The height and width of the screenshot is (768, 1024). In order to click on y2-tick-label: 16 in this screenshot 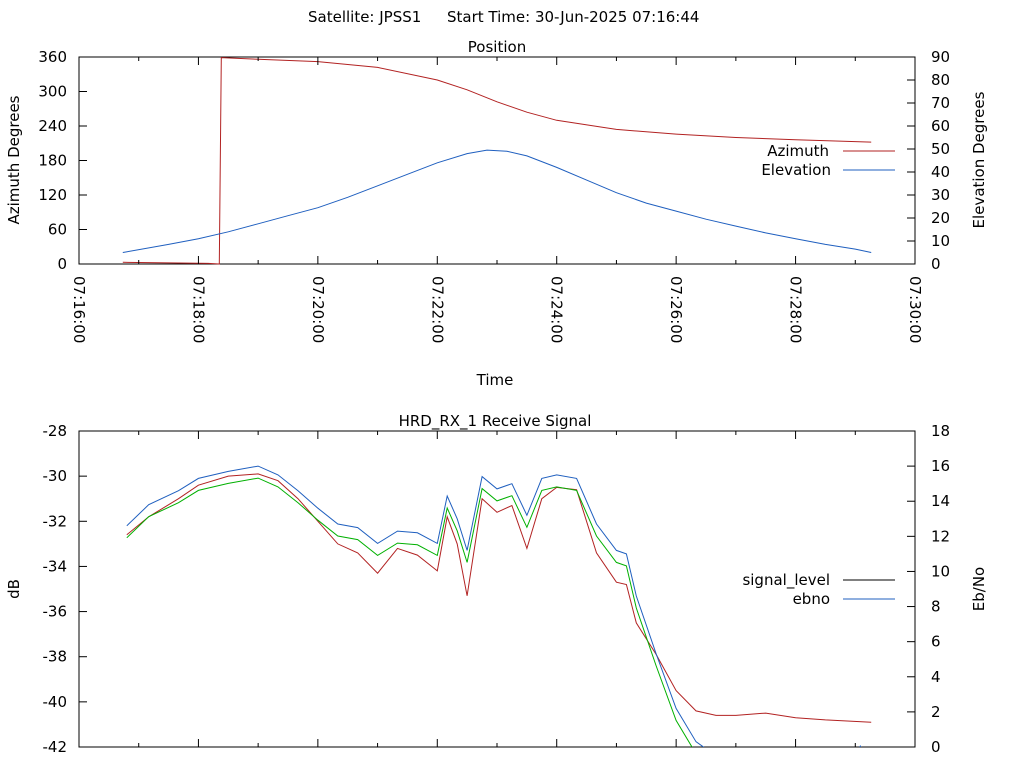, I will do `click(940, 466)`.